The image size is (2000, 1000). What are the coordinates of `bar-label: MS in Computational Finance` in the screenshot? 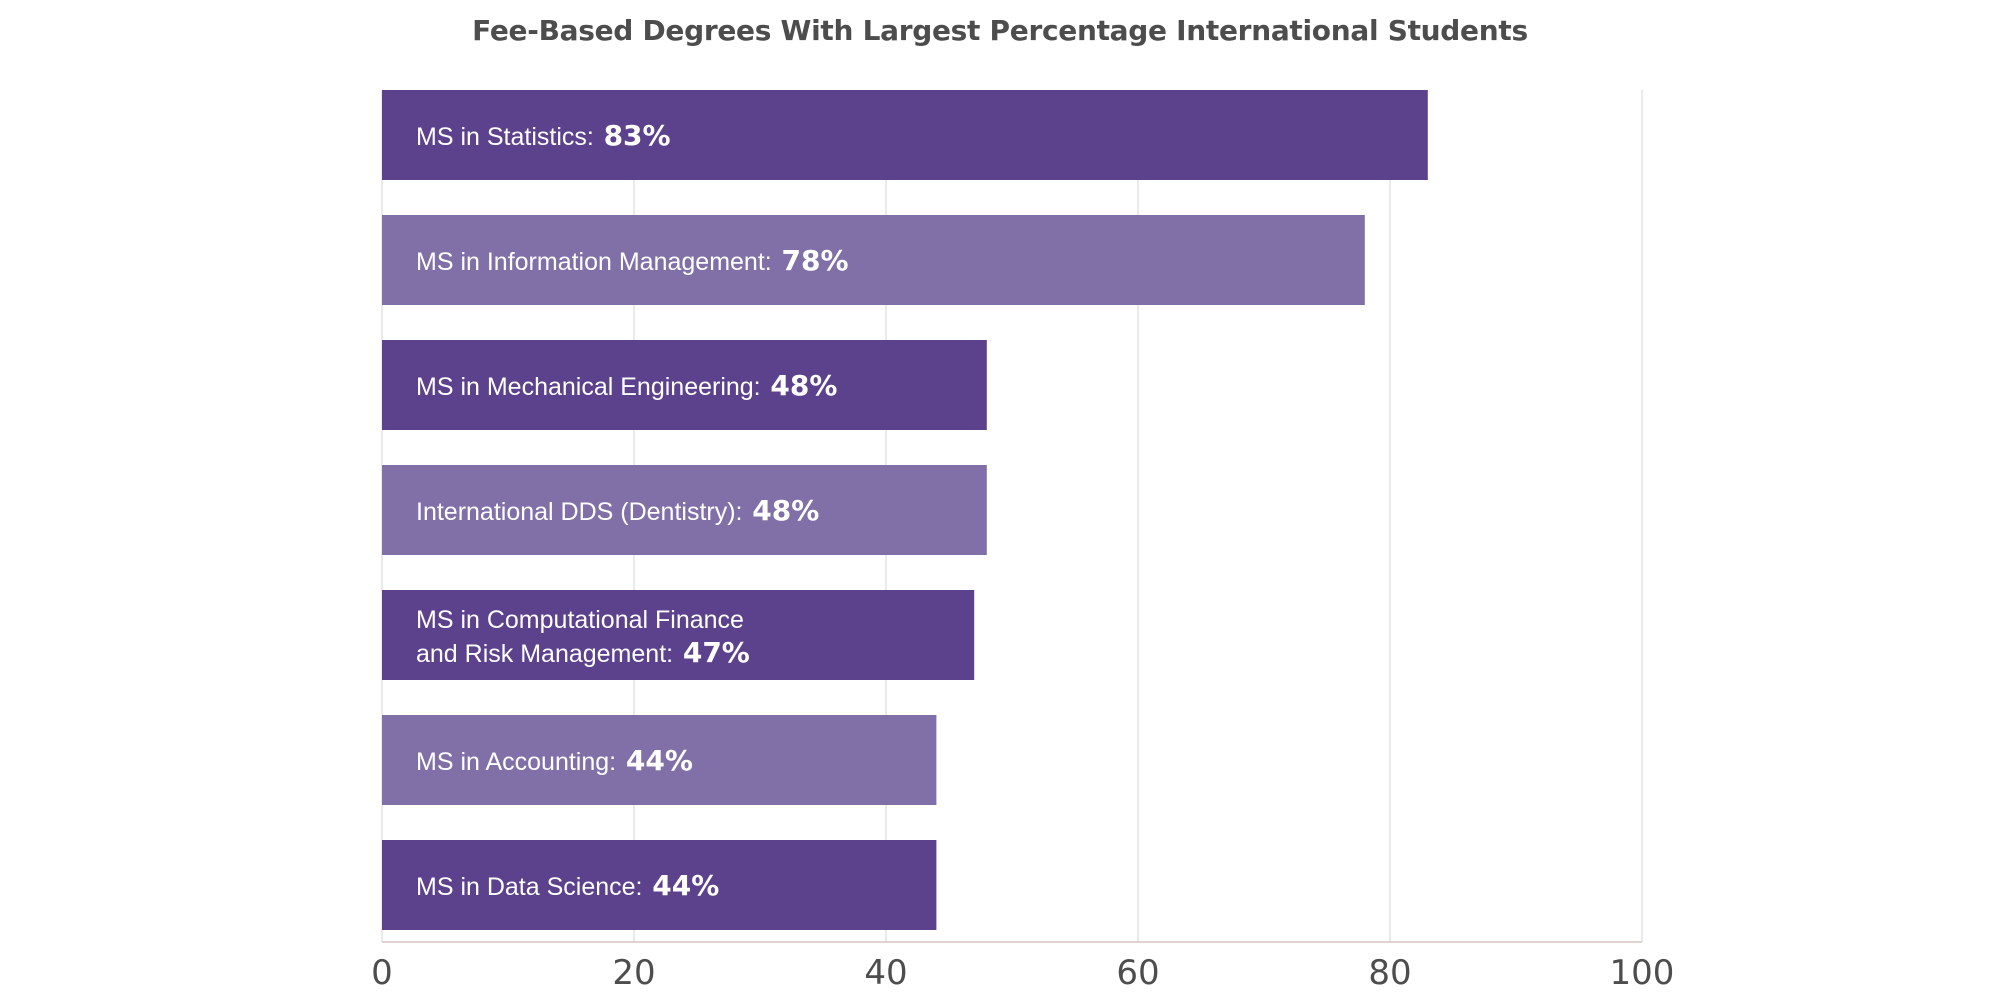 It's located at (580, 620).